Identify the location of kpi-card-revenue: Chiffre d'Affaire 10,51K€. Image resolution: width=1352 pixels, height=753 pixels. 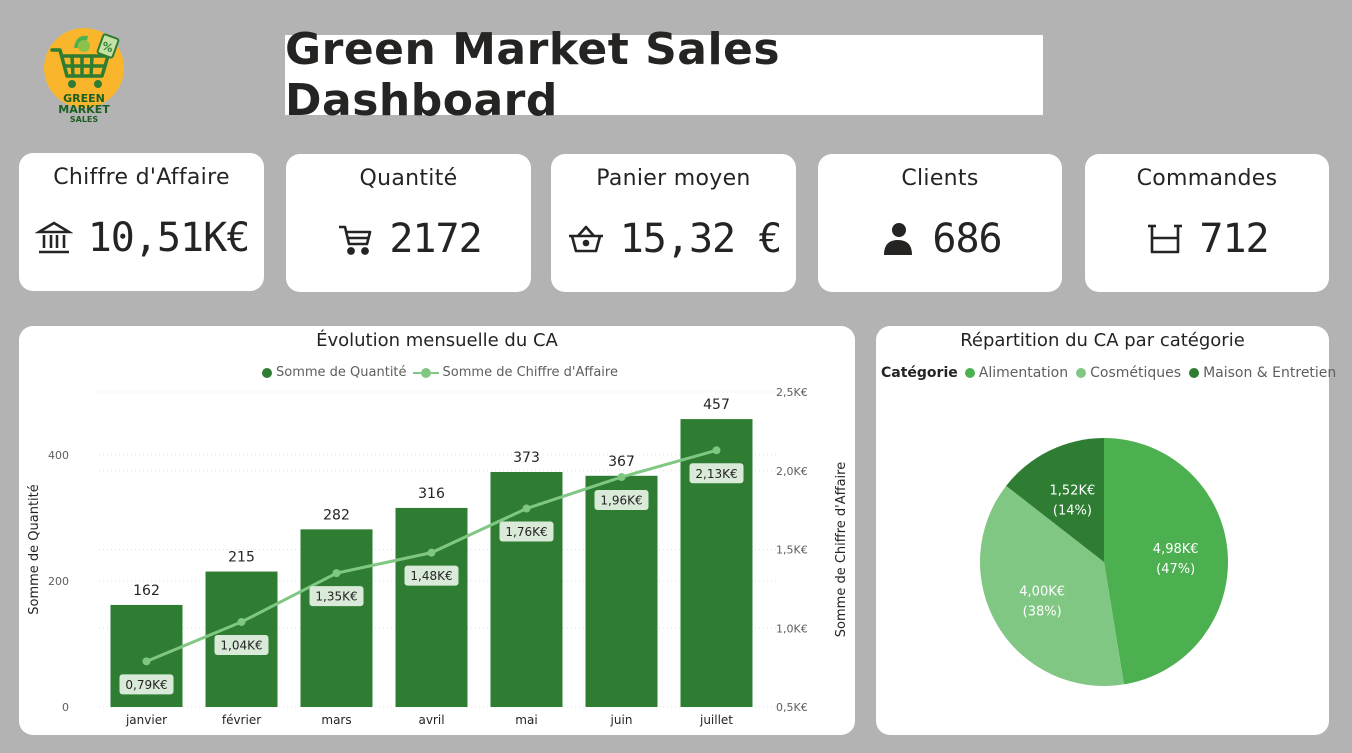
(141, 222).